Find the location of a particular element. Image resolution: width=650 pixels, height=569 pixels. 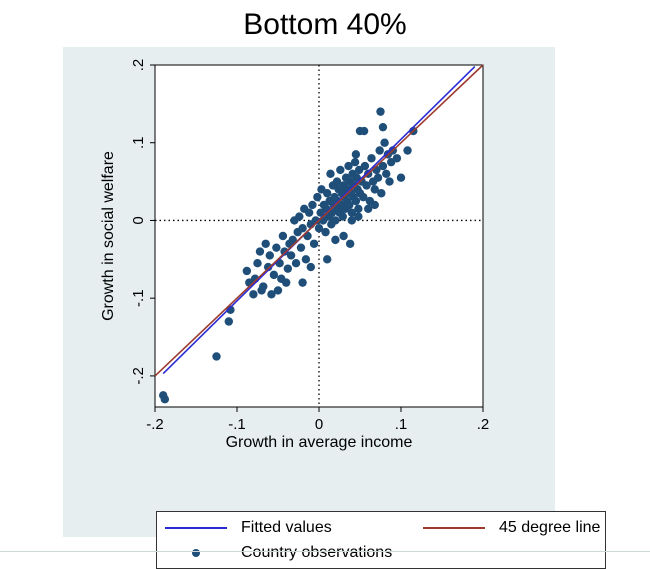

legend-label-45-degree: 45 degree line is located at coordinates (550, 527).